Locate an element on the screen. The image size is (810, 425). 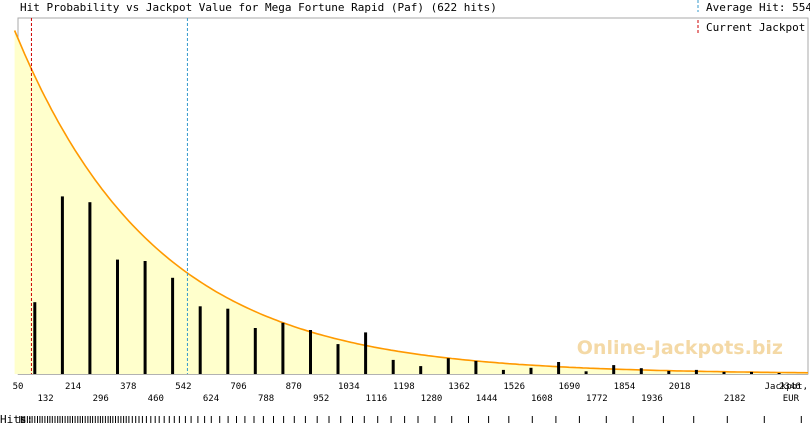
x-tick-label: 50 is located at coordinates (18, 387).